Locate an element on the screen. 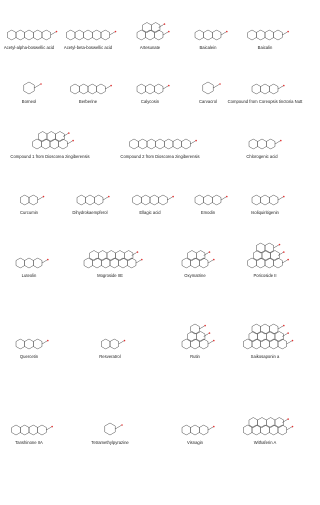 The width and height of the screenshot is (320, 505). molecule: Luteolin is located at coordinates (32, 267).